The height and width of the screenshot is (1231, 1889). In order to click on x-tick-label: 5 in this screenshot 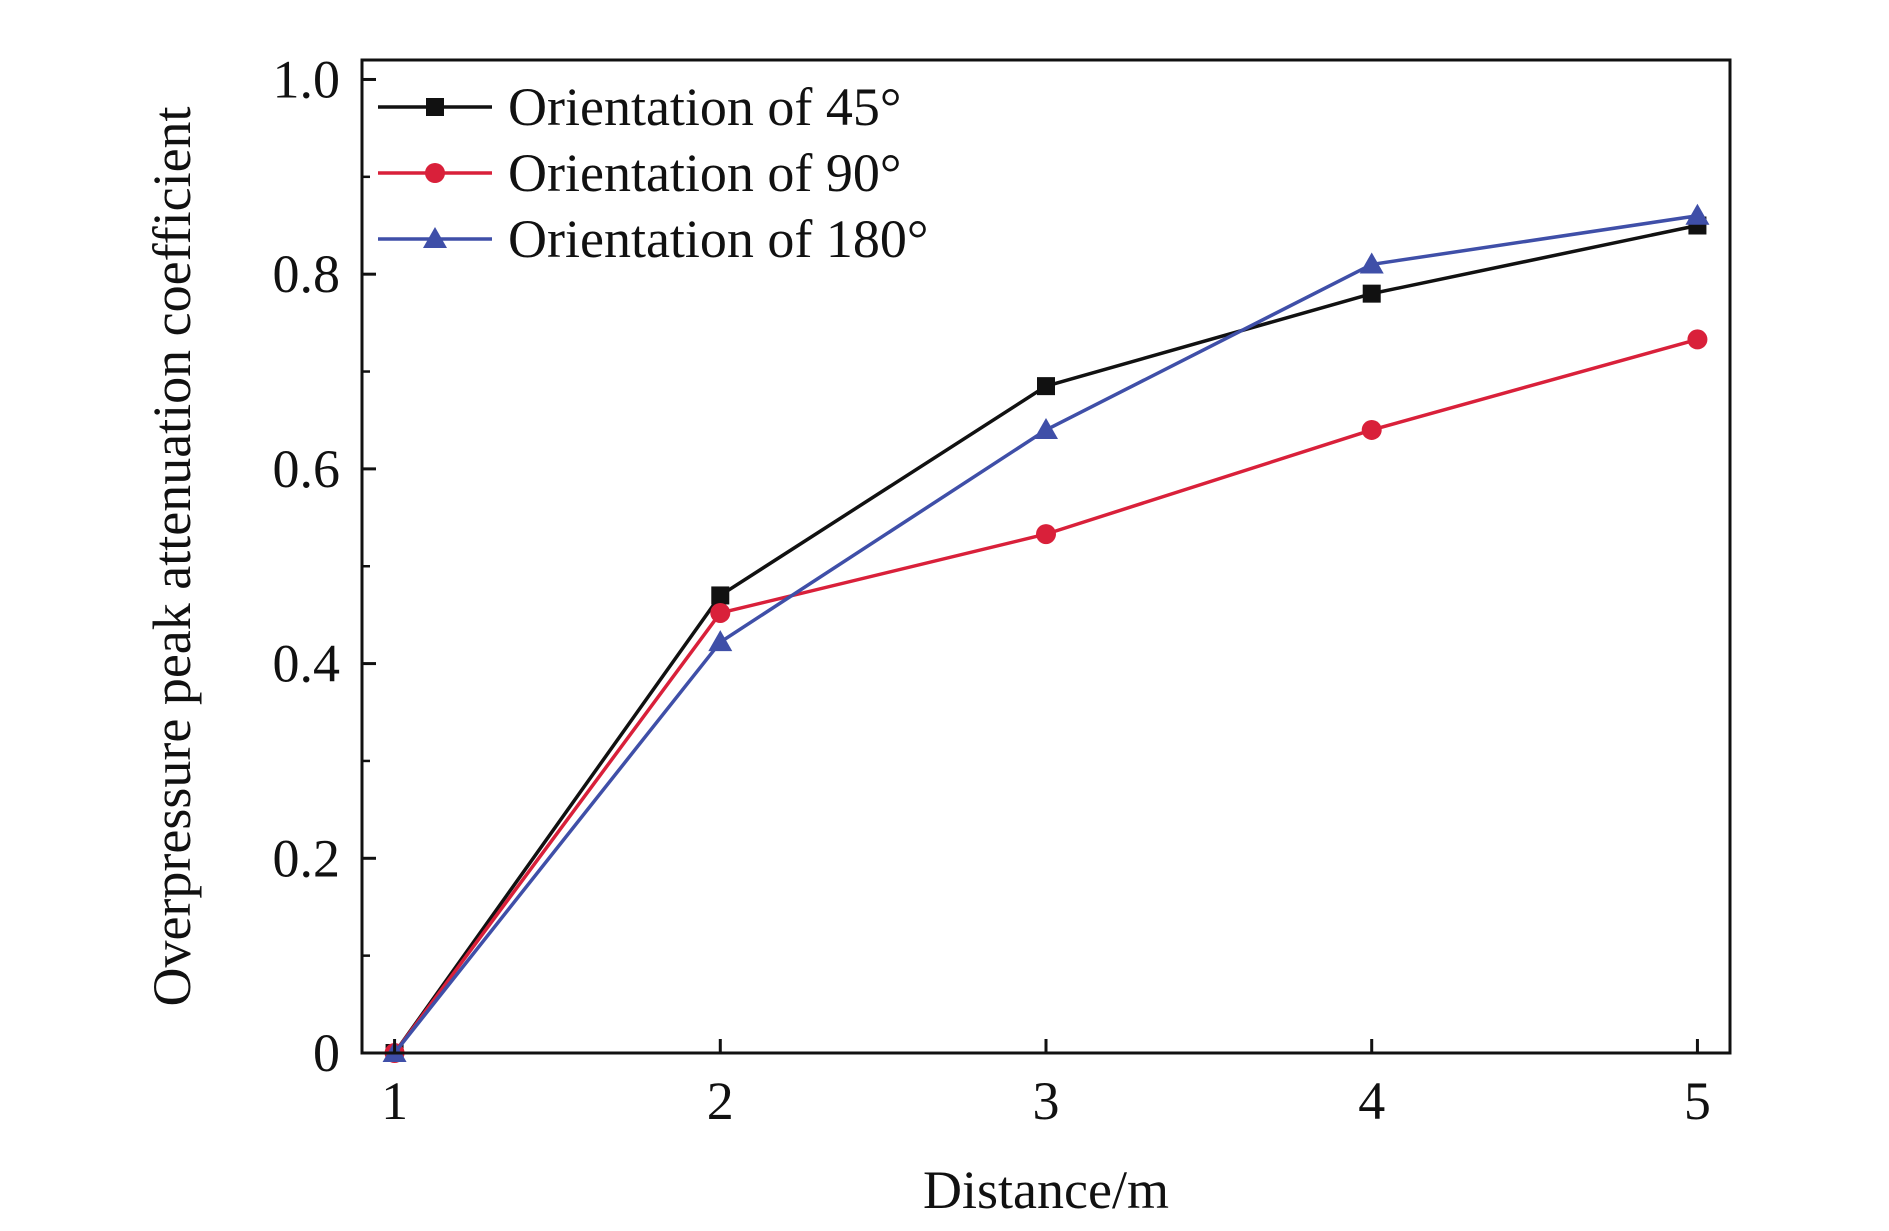, I will do `click(1697, 1101)`.